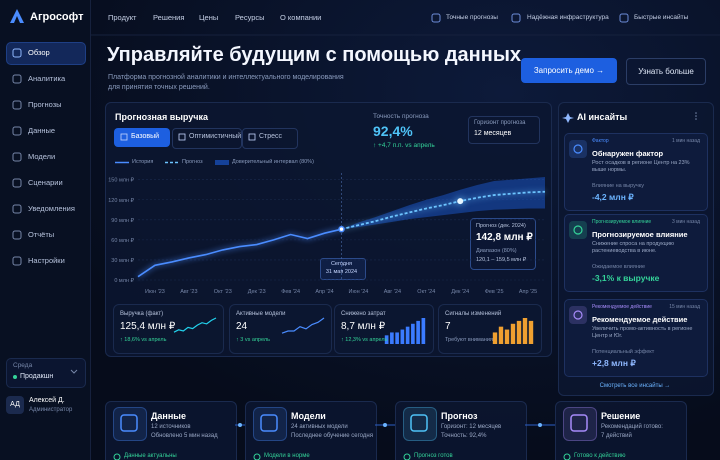  I want to click on x-tick-label: Июн '23, so click(155, 292).